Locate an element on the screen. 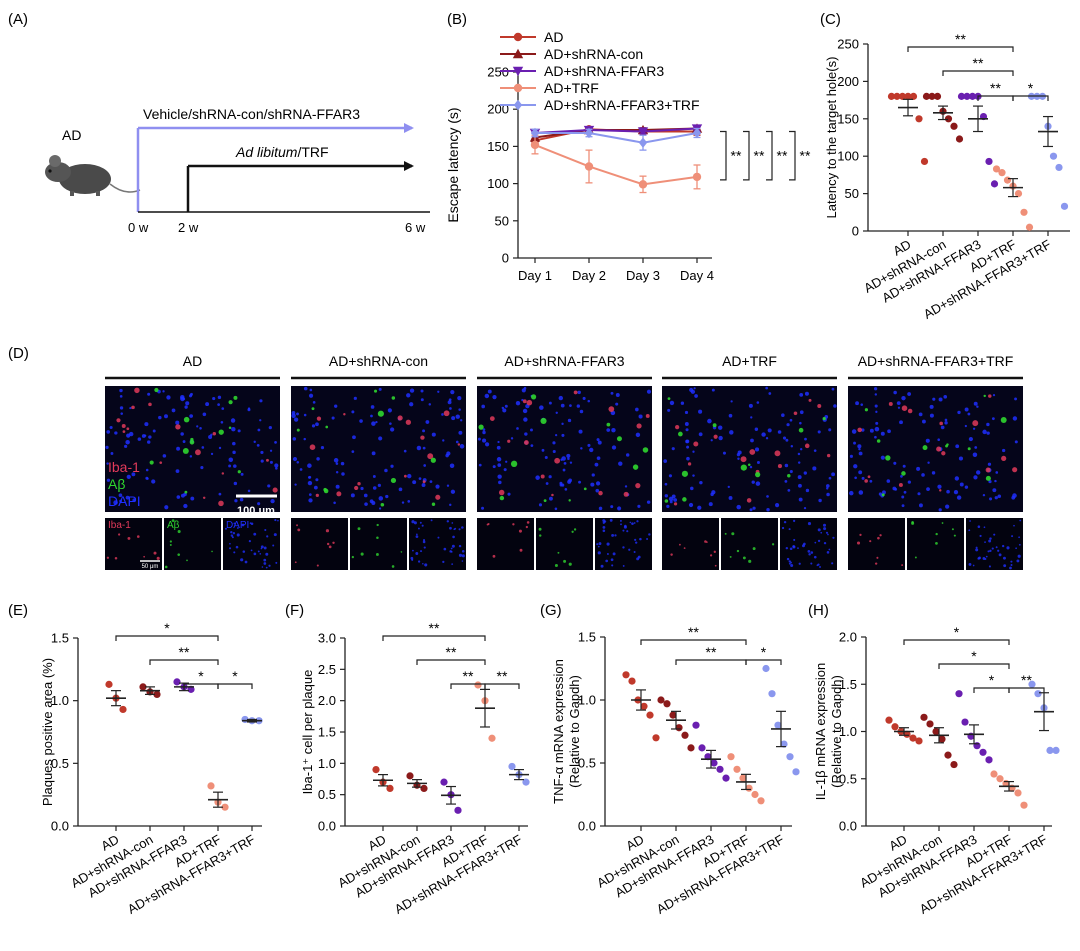 The width and height of the screenshot is (1080, 951). y-tick-label: 1.0 is located at coordinates (587, 700).